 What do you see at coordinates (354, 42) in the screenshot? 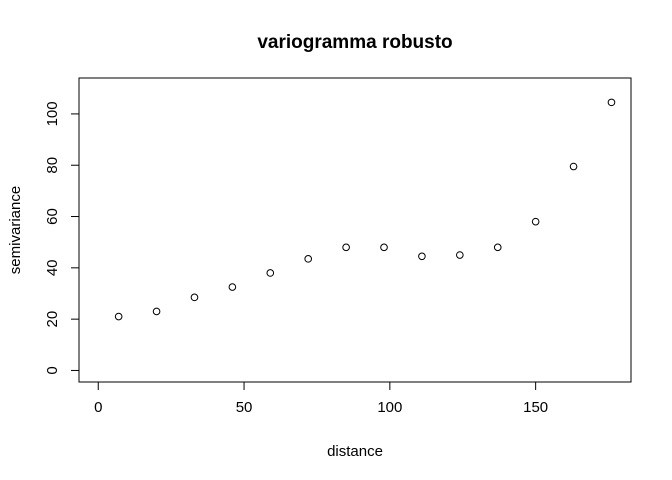
I see `chart-title: variogramma robusto` at bounding box center [354, 42].